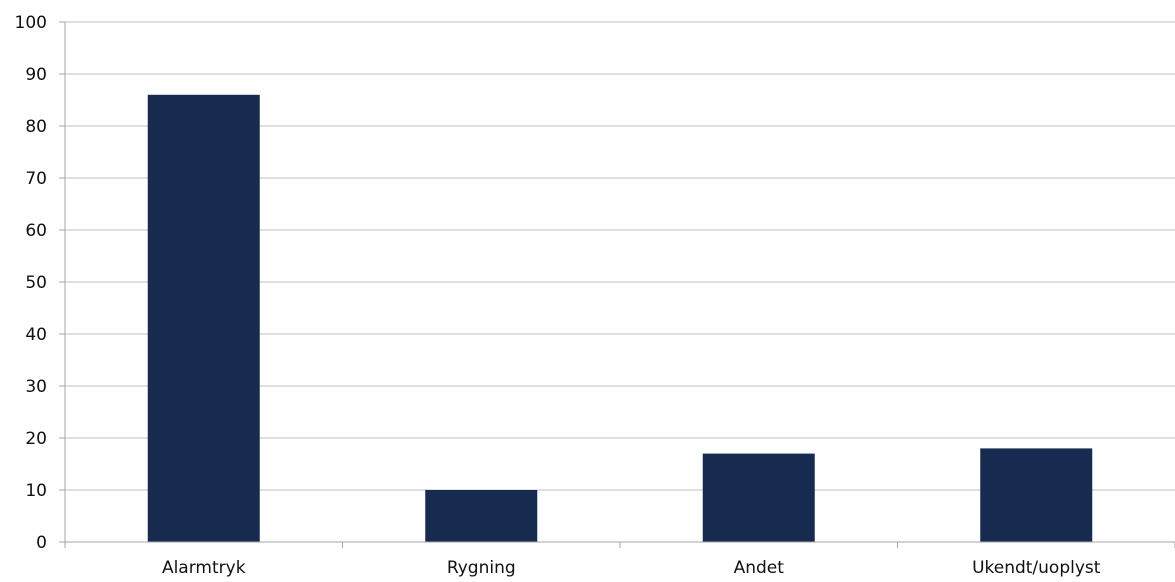  What do you see at coordinates (481, 516) in the screenshot?
I see `bar-rygning` at bounding box center [481, 516].